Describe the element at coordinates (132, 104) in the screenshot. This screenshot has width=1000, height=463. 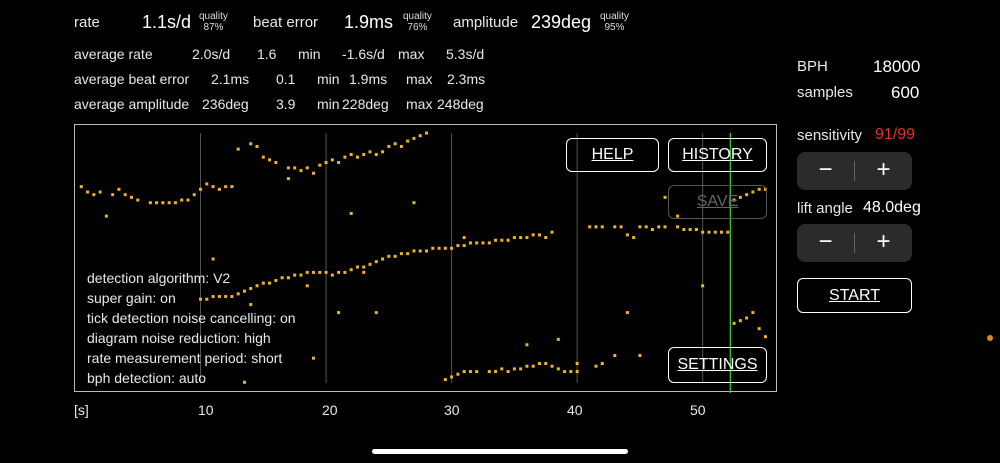
I see `average-amp-label: average amplitude` at that location.